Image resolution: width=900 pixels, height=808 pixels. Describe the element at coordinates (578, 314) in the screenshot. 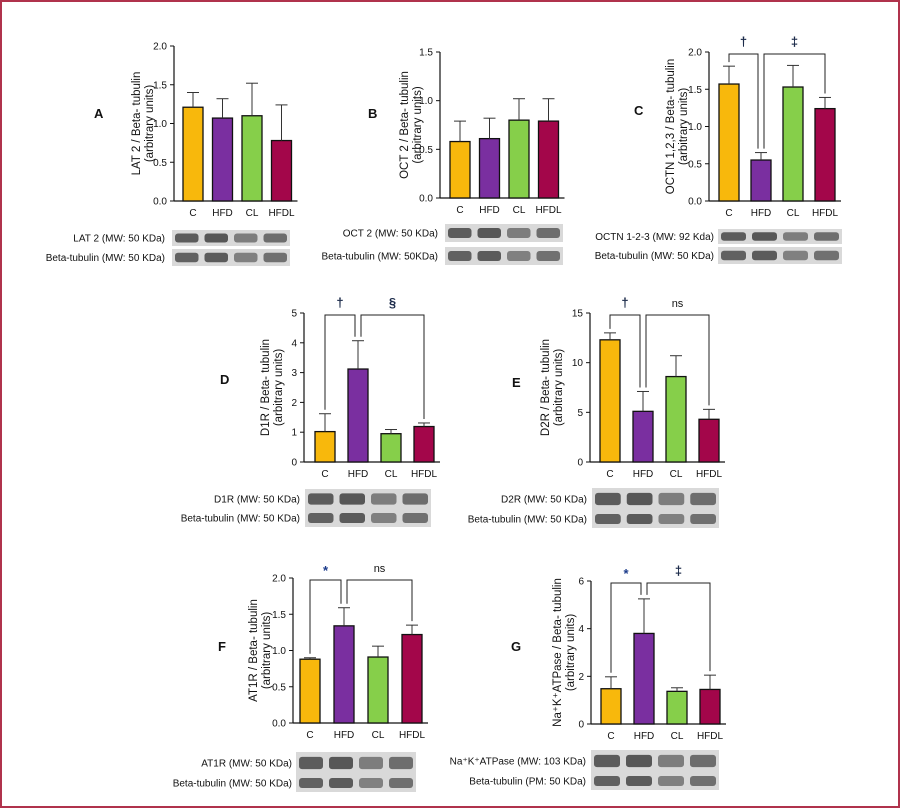

I see `y-tick-label: 15` at that location.